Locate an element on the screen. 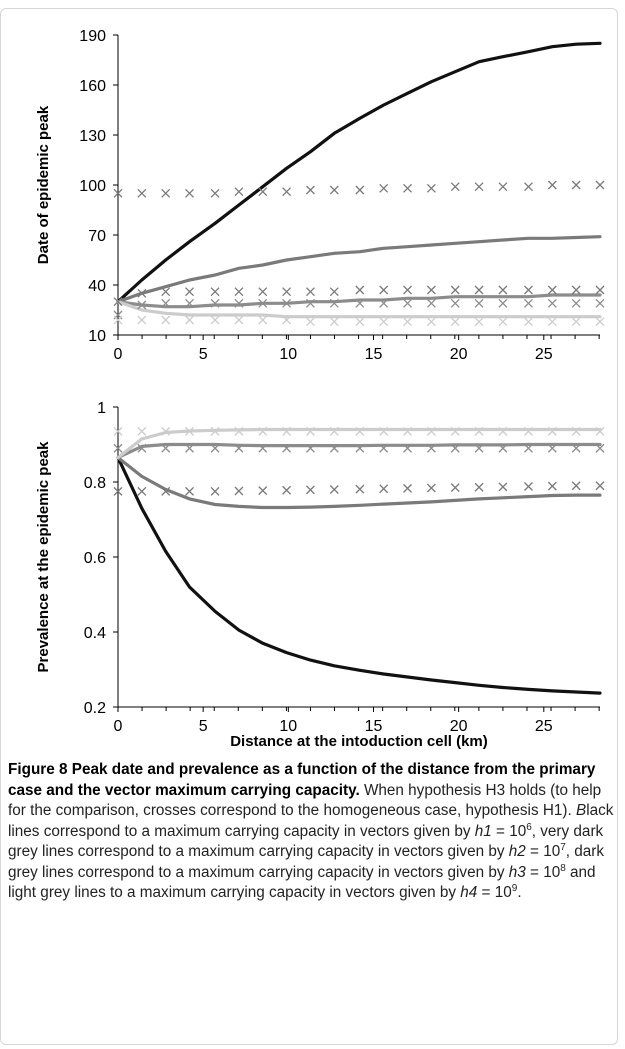  caption-eq3: = 10 is located at coordinates (543, 872).